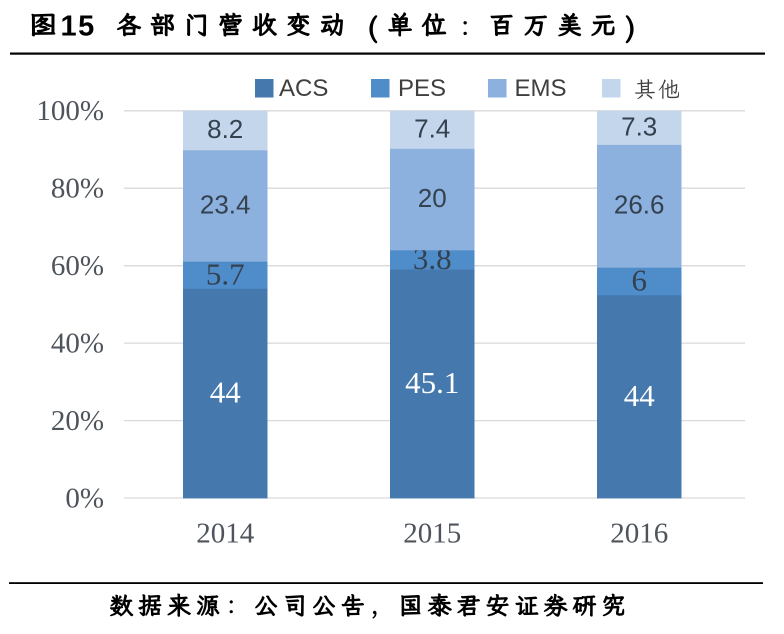  Describe the element at coordinates (77, 189) in the screenshot. I see `svg-text: 80%` at that location.